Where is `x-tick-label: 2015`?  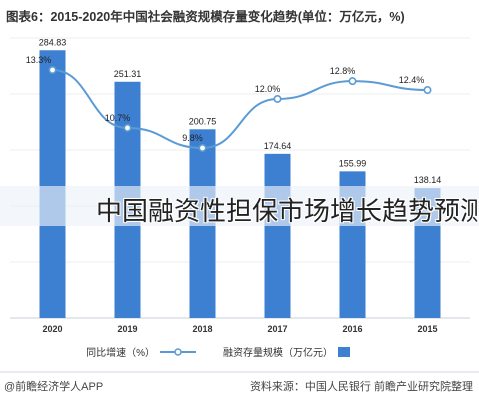
x-tick-label: 2015 is located at coordinates (427, 329).